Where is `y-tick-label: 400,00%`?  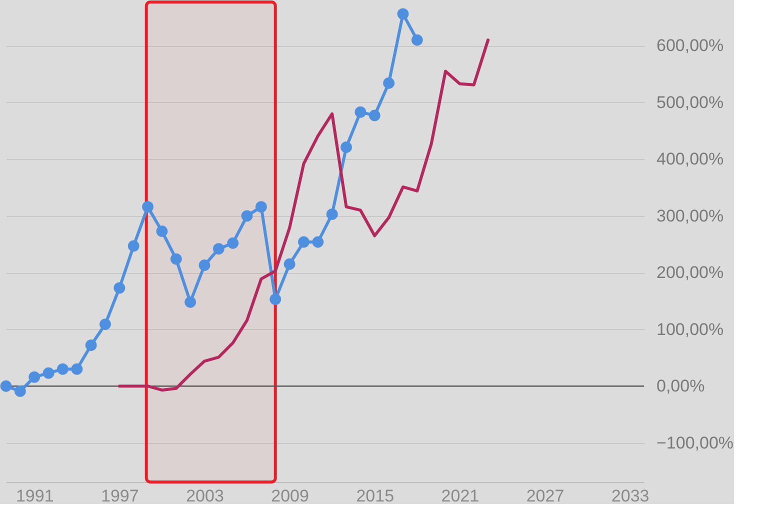 y-tick-label: 400,00% is located at coordinates (690, 159).